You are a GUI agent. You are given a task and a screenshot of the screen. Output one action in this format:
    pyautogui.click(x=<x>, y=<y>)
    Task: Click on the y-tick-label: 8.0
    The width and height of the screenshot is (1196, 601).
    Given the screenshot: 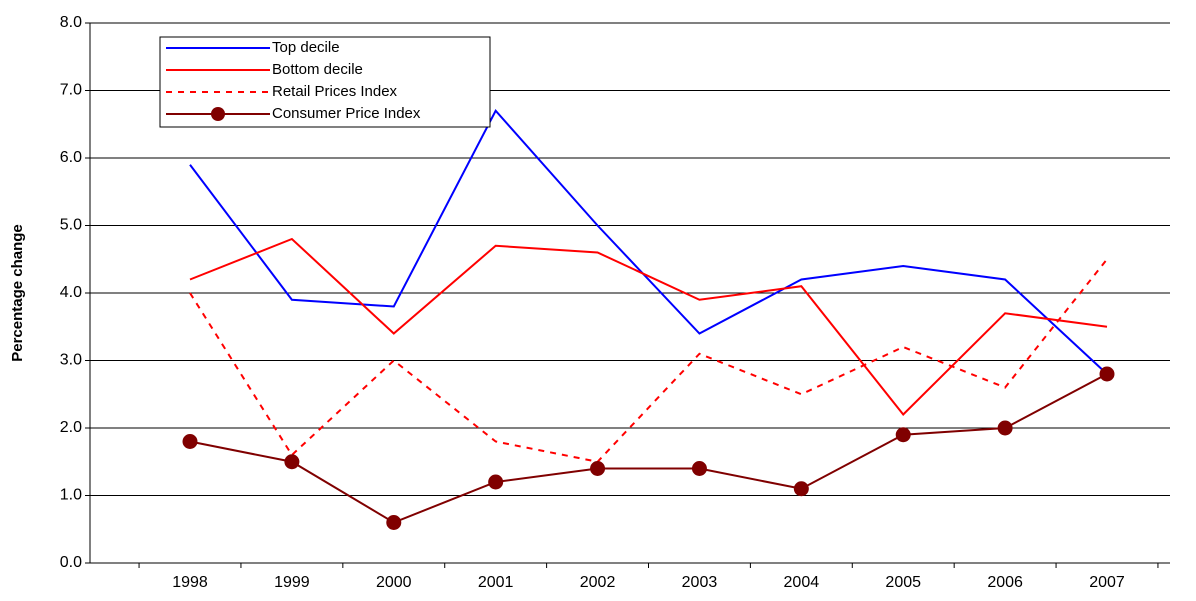 What is the action you would take?
    pyautogui.click(x=71, y=22)
    